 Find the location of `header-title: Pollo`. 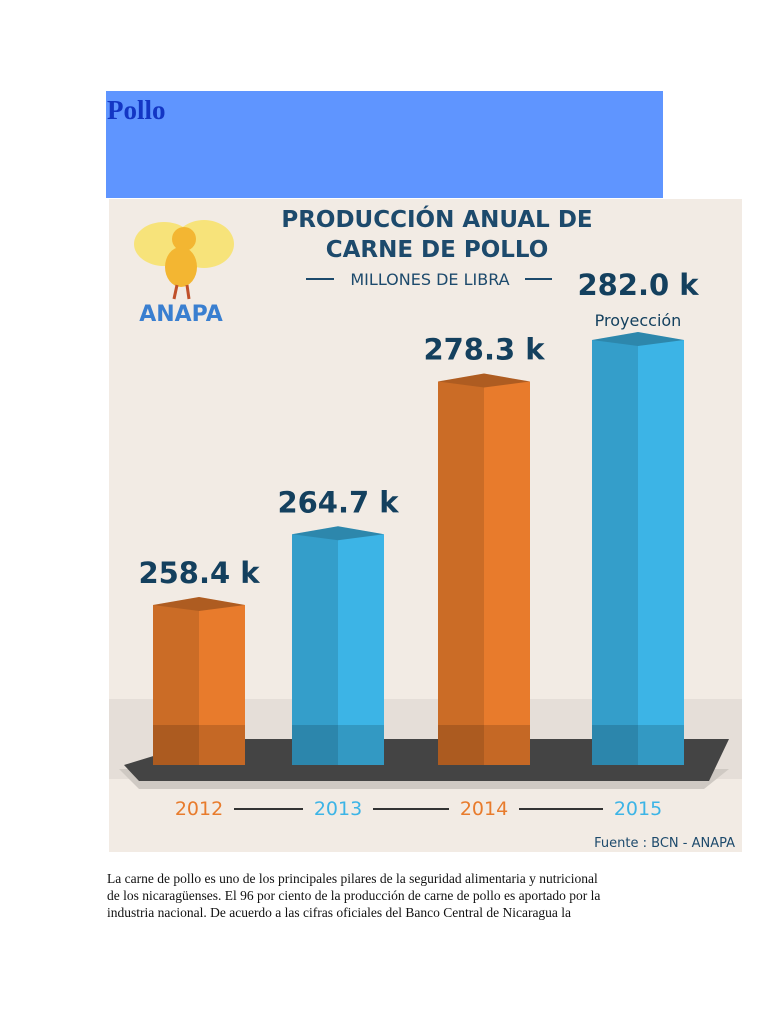

header-title: Pollo is located at coordinates (136, 110).